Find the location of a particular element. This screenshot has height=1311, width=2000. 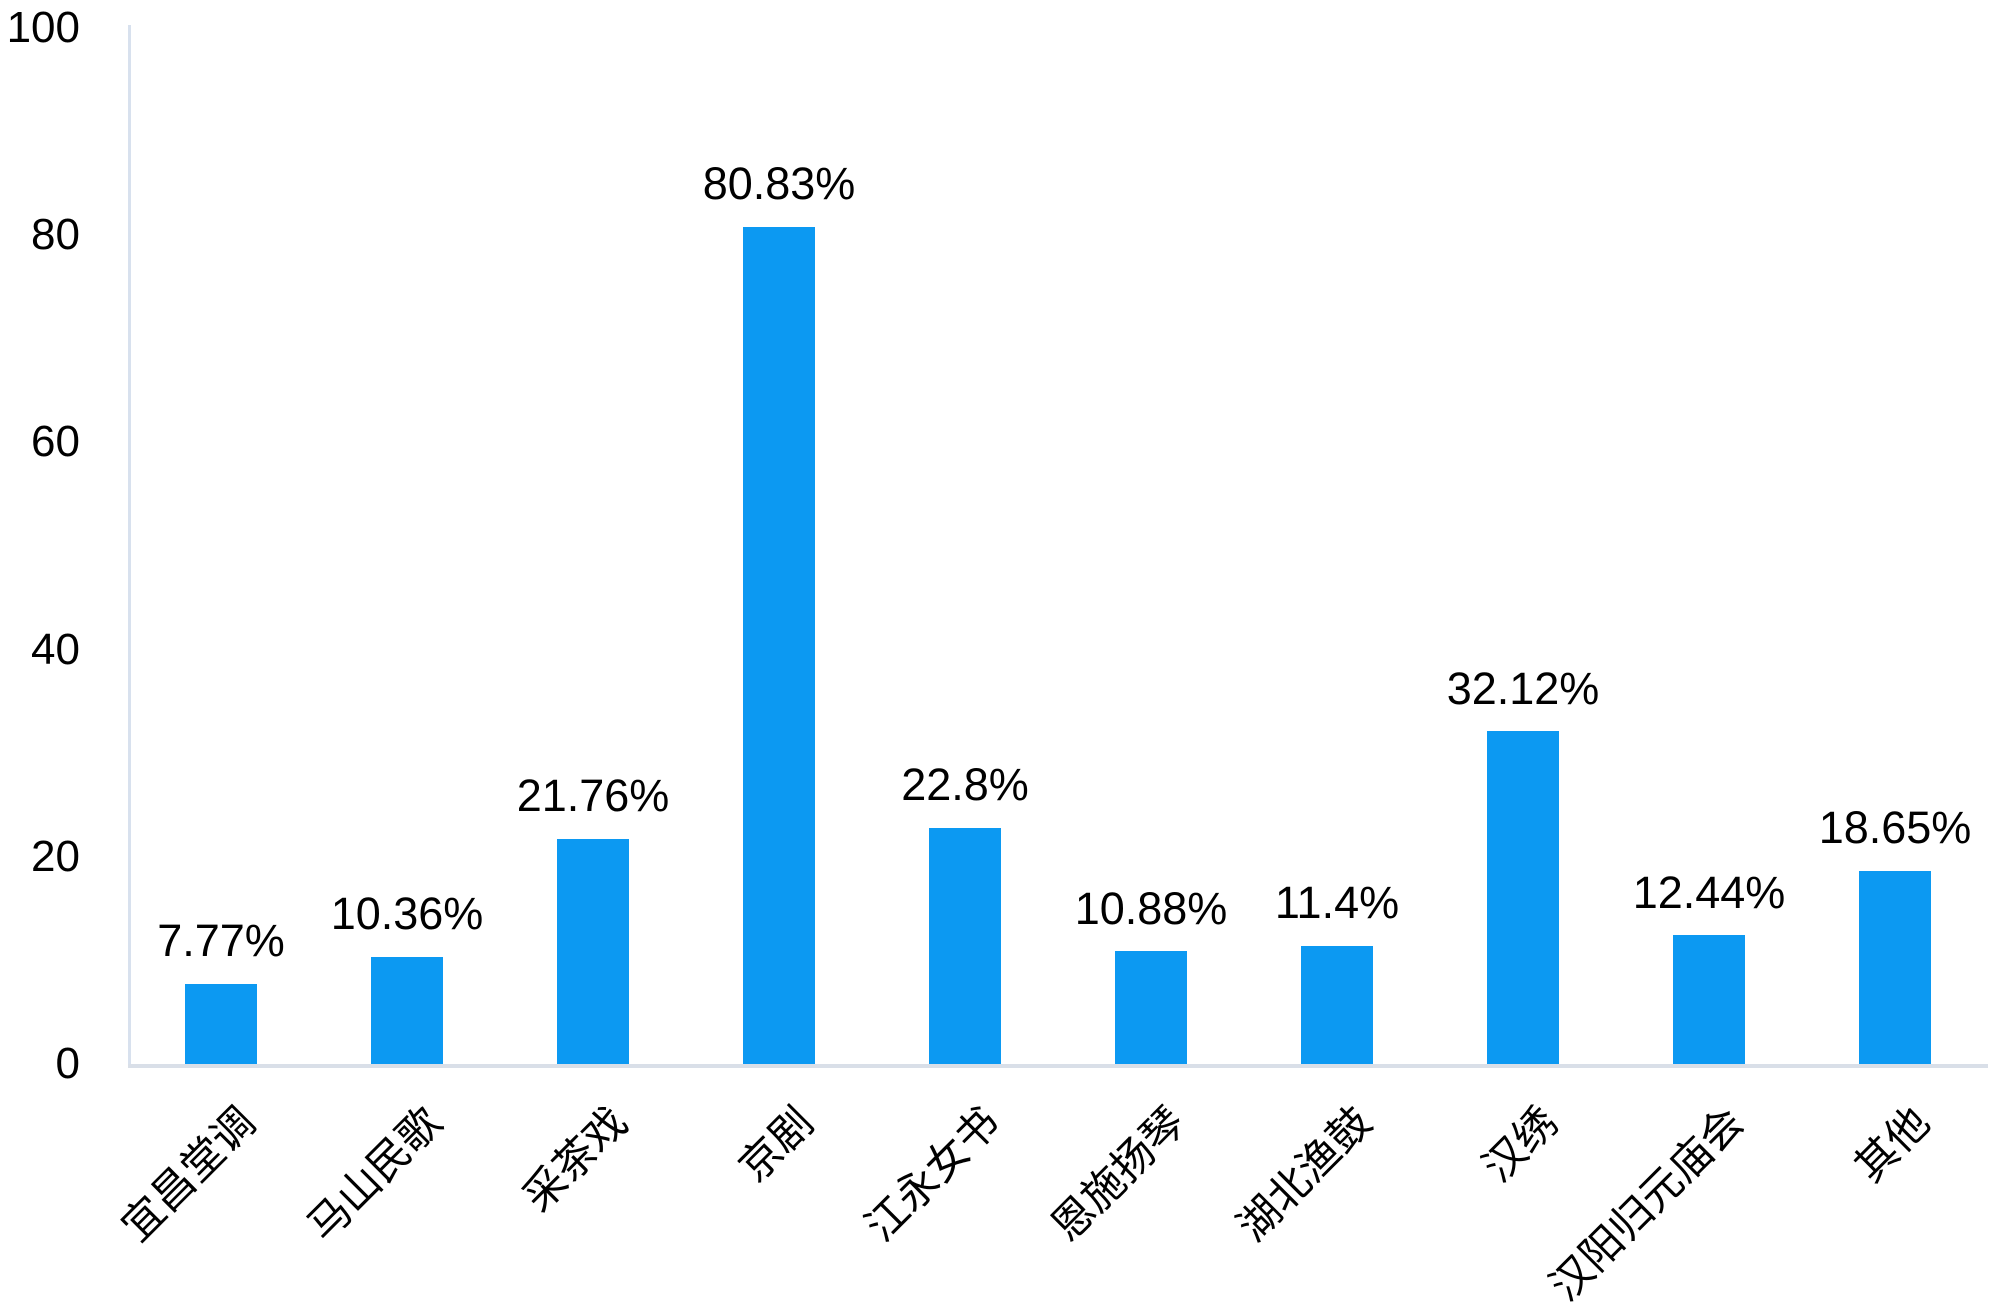

x-axis-label: 恩施扬琴 is located at coordinates (1118, 1174).